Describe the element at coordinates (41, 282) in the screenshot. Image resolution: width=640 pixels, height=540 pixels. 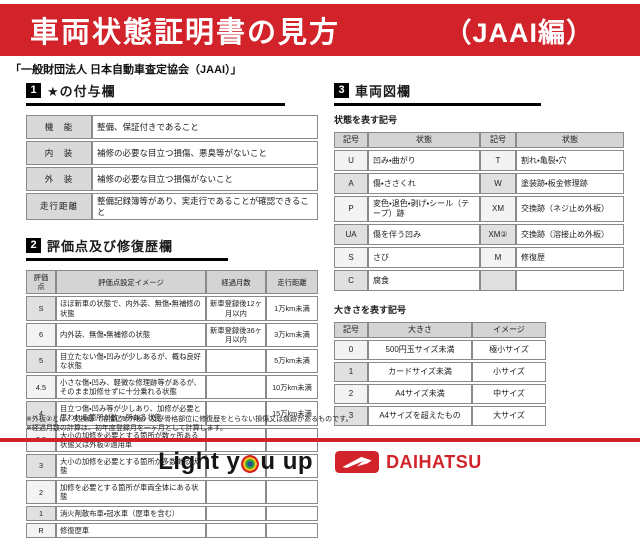
I see `column-header: 評価点` at that location.